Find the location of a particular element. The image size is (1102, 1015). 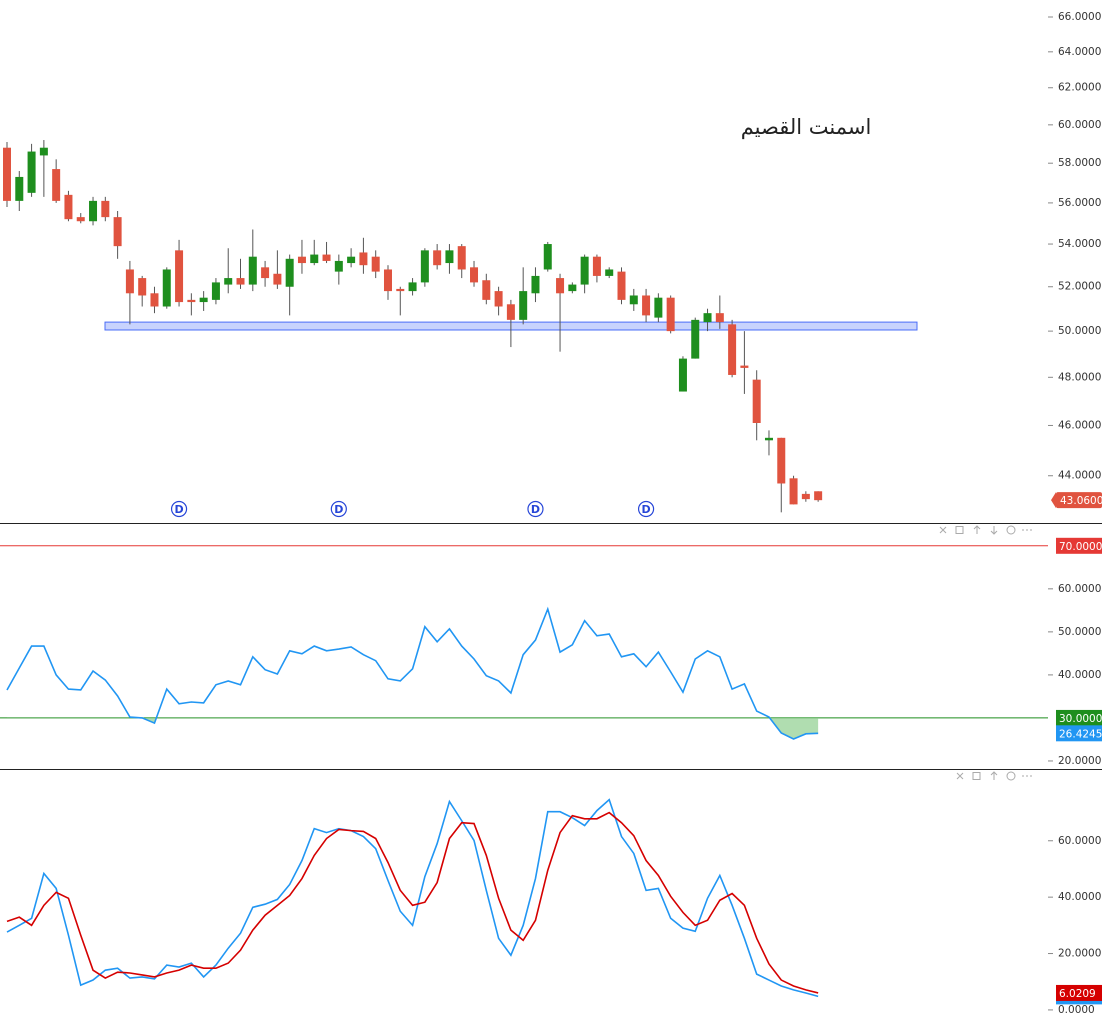

series-line is located at coordinates (412, 898).